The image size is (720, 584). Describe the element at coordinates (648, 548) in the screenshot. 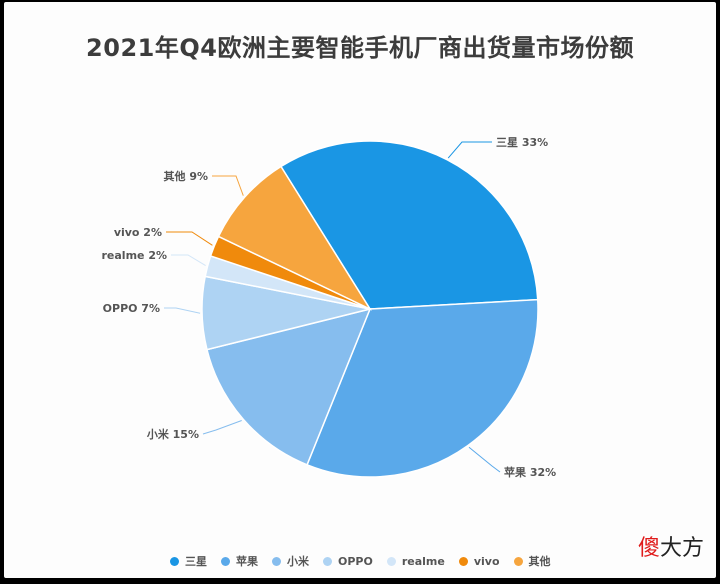

I see `watermark-char: 傻` at that location.